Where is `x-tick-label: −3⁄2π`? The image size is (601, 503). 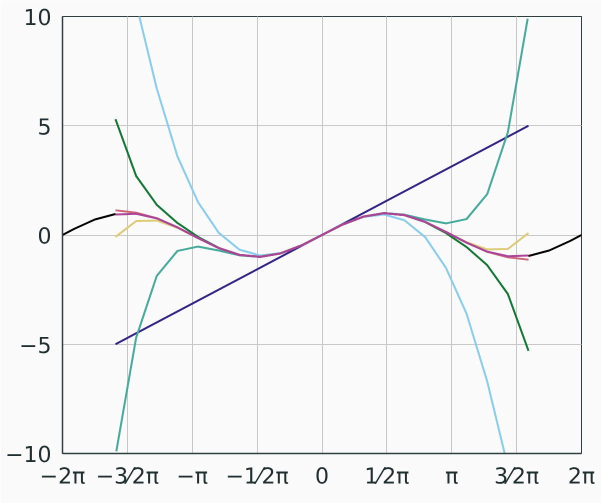 x-tick-label: −3⁄2π is located at coordinates (128, 477).